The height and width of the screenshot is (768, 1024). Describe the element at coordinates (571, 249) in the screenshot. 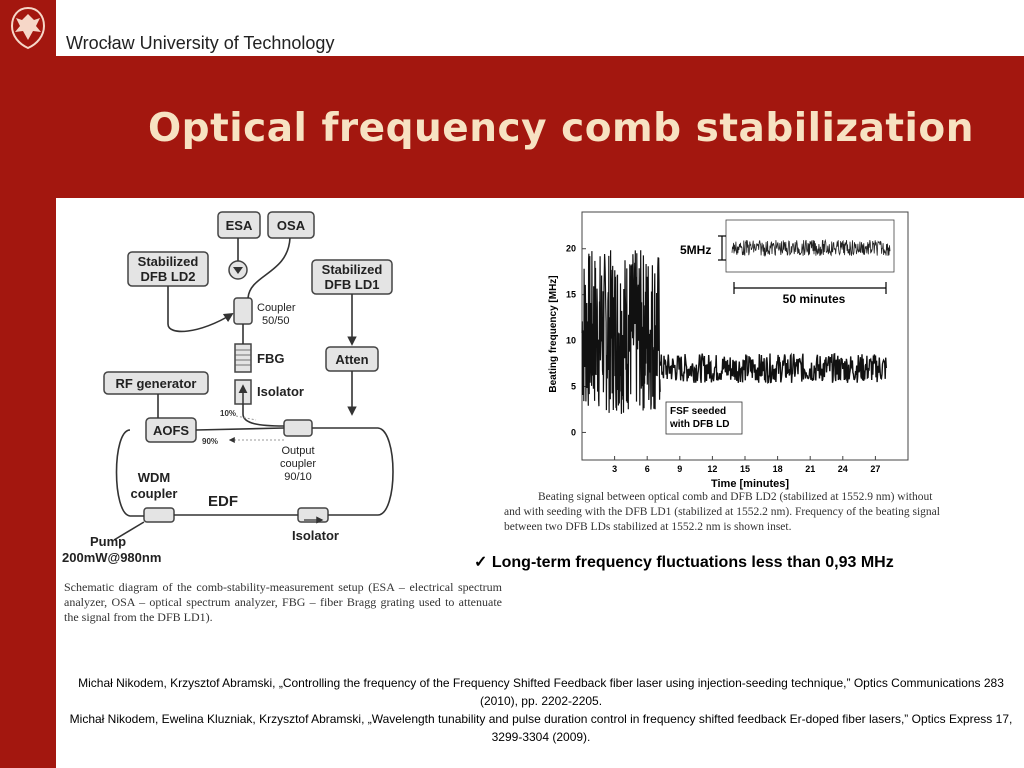

I see `y-tick-label: 20` at that location.